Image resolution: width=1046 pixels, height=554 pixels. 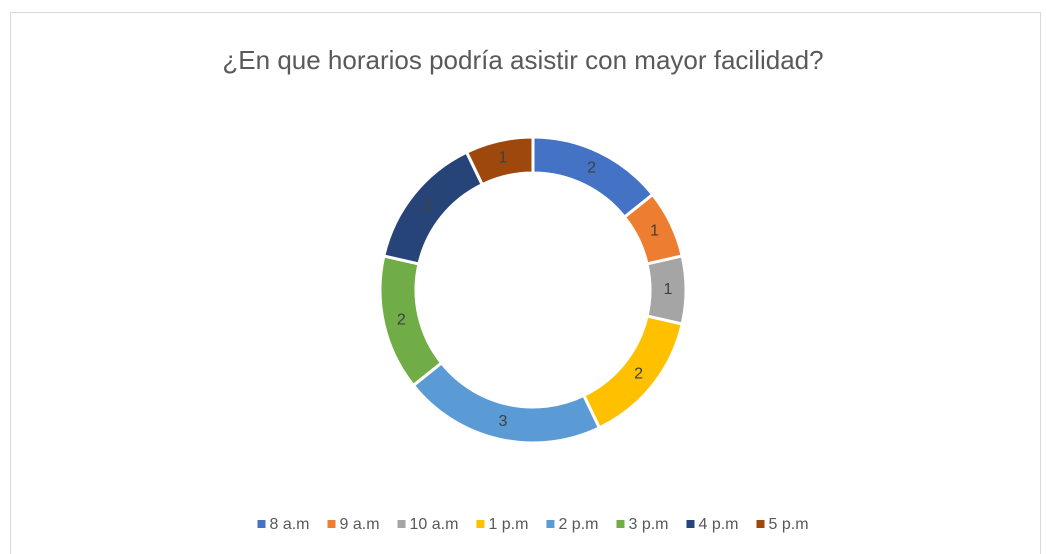 I want to click on legend-label: 4 p.m, so click(x=718, y=524).